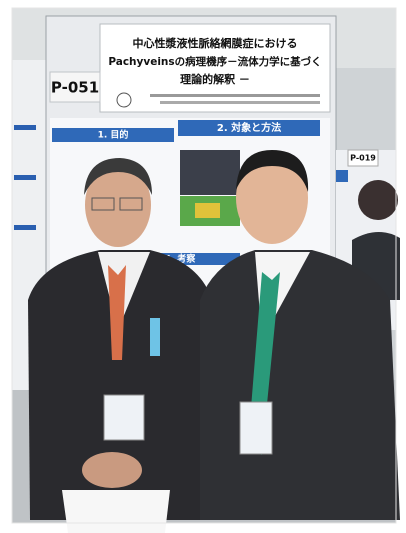 The image size is (406, 533). I want to click on neighbor-number: P-019, so click(363, 158).